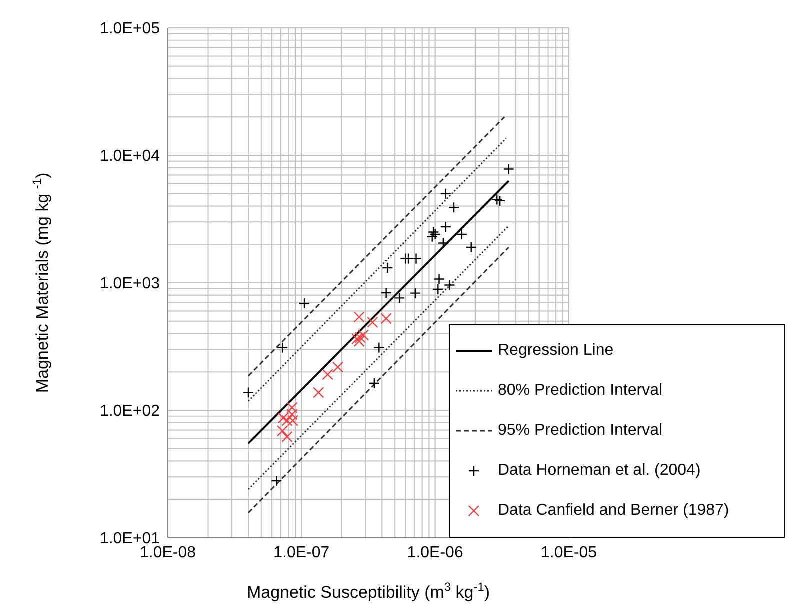 This screenshot has width=799, height=612. What do you see at coordinates (580, 391) in the screenshot?
I see `legend-label: 80% Prediction Interval` at bounding box center [580, 391].